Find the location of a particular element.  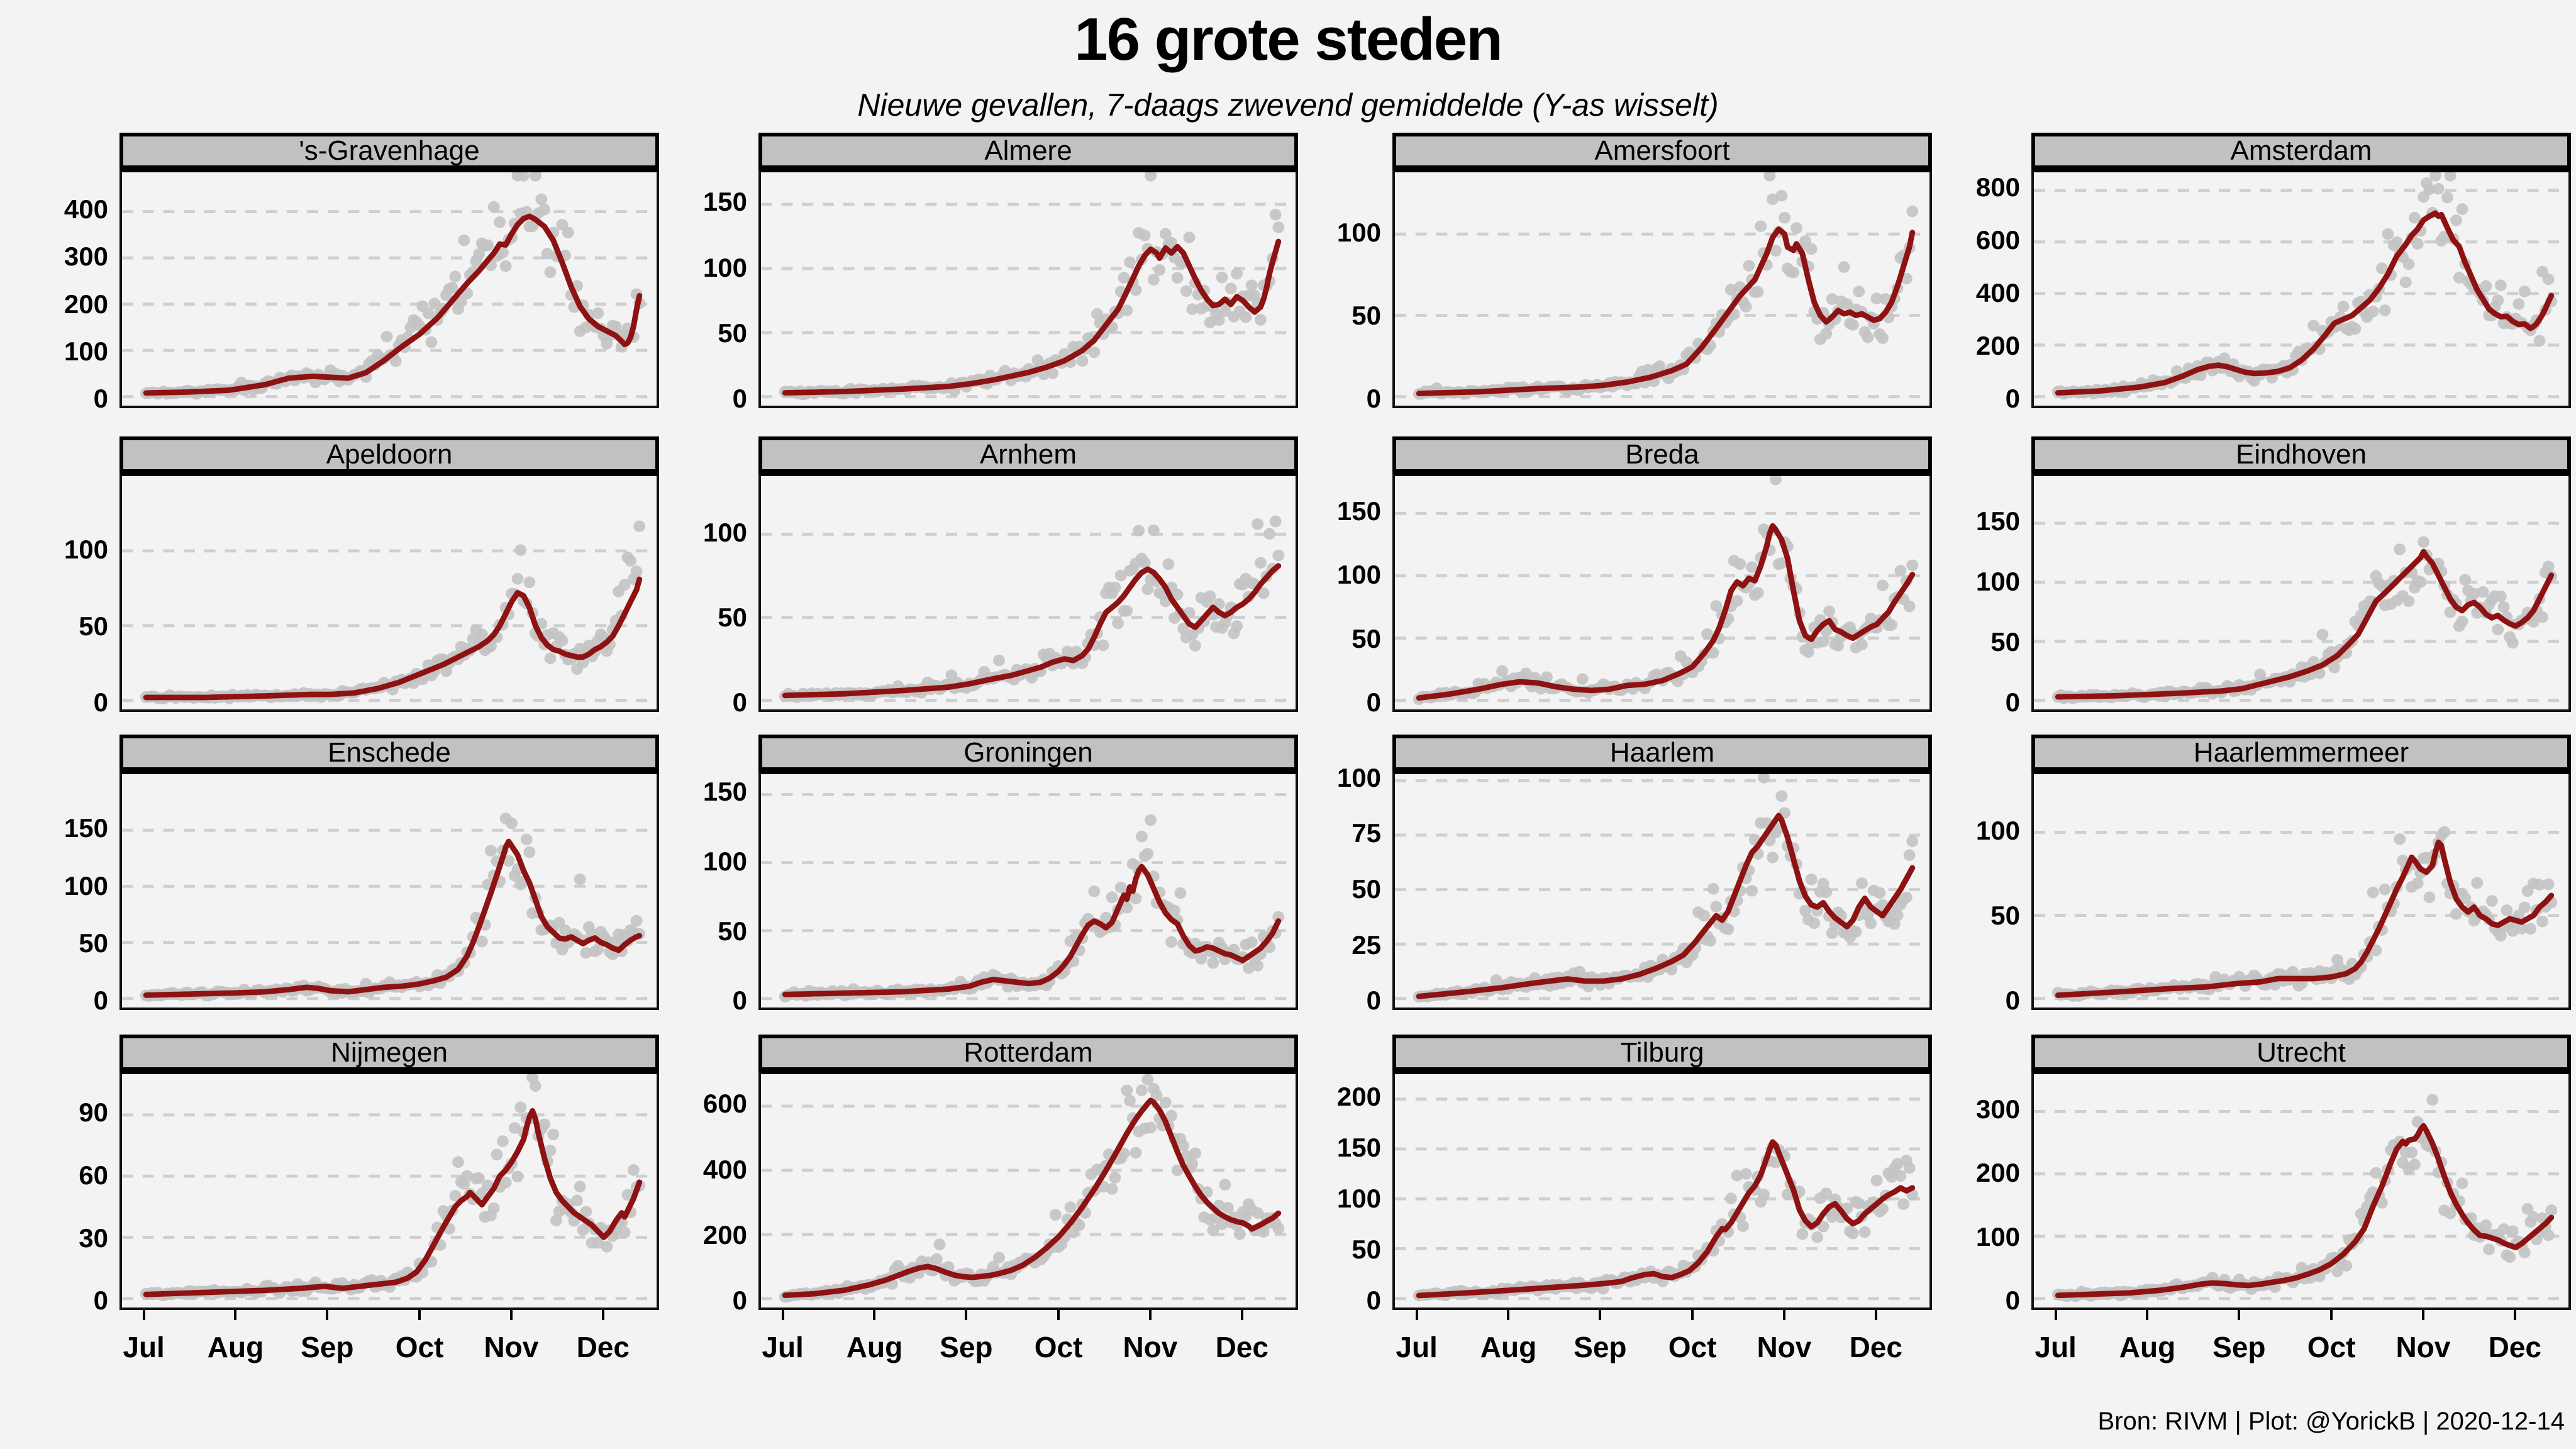

panel-title: Amsterdam is located at coordinates (2301, 151).